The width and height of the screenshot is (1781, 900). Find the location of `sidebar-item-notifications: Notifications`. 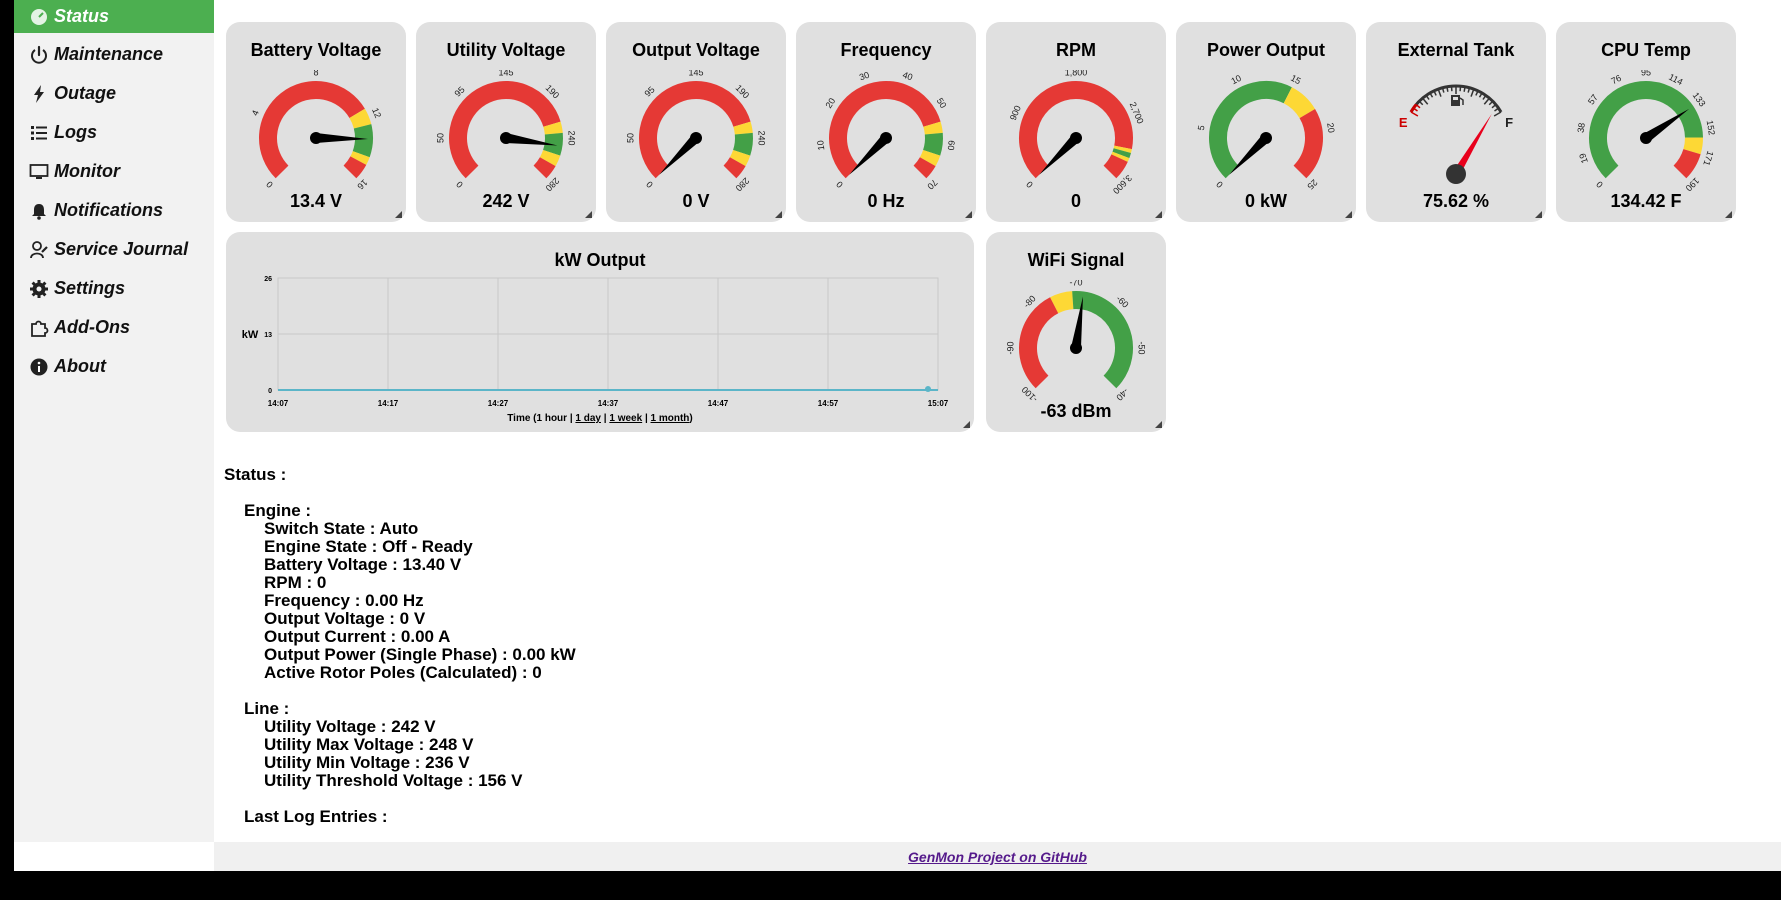

sidebar-item-notifications: Notifications is located at coordinates (114, 210).